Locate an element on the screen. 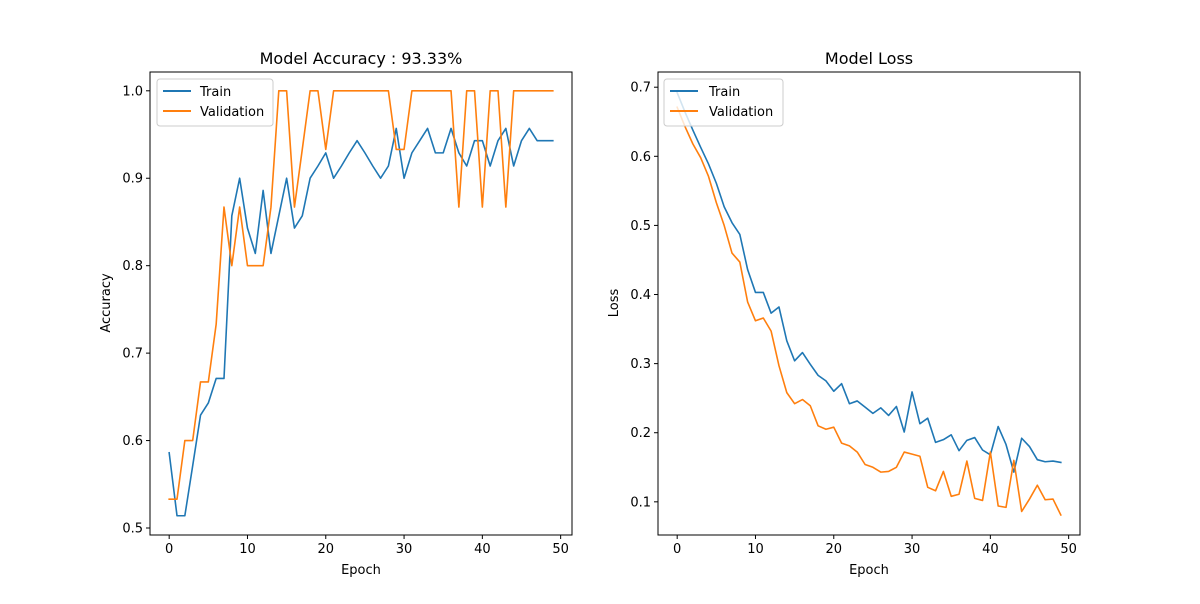 This screenshot has height=604, width=1200. loss-x-tick-label: 10 is located at coordinates (755, 549).